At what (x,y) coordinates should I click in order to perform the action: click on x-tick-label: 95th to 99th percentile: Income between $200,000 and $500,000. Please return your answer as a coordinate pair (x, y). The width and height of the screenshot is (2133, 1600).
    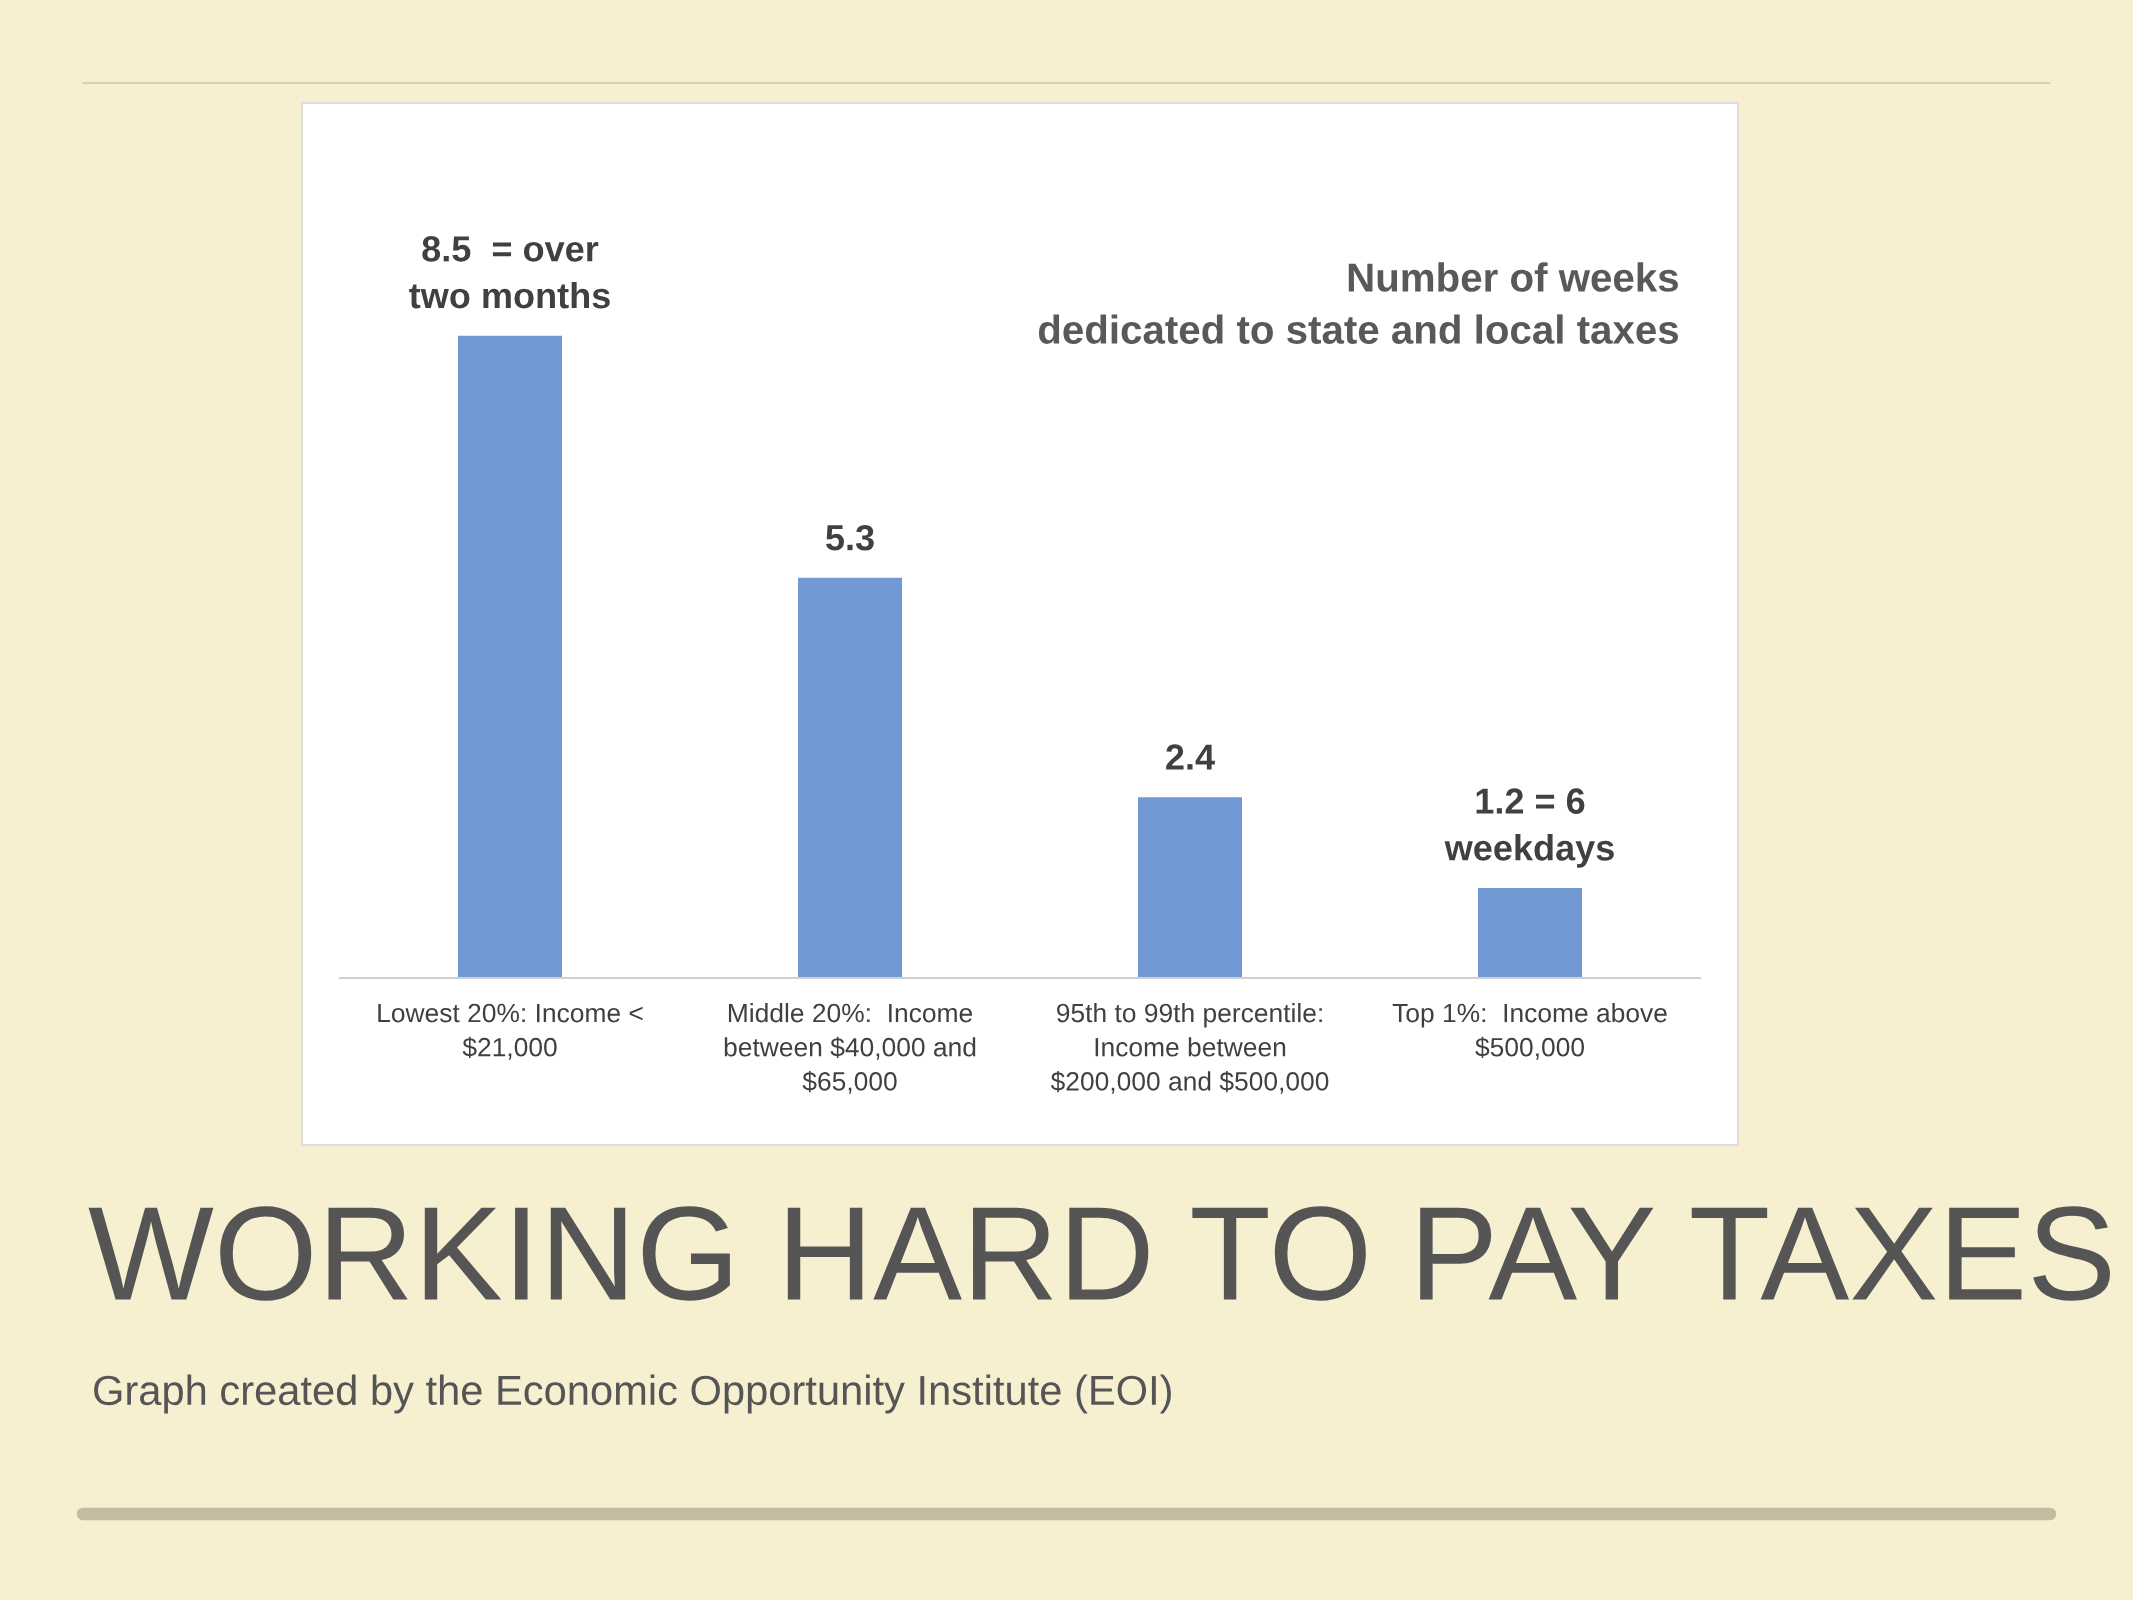
    Looking at the image, I should click on (1189, 1048).